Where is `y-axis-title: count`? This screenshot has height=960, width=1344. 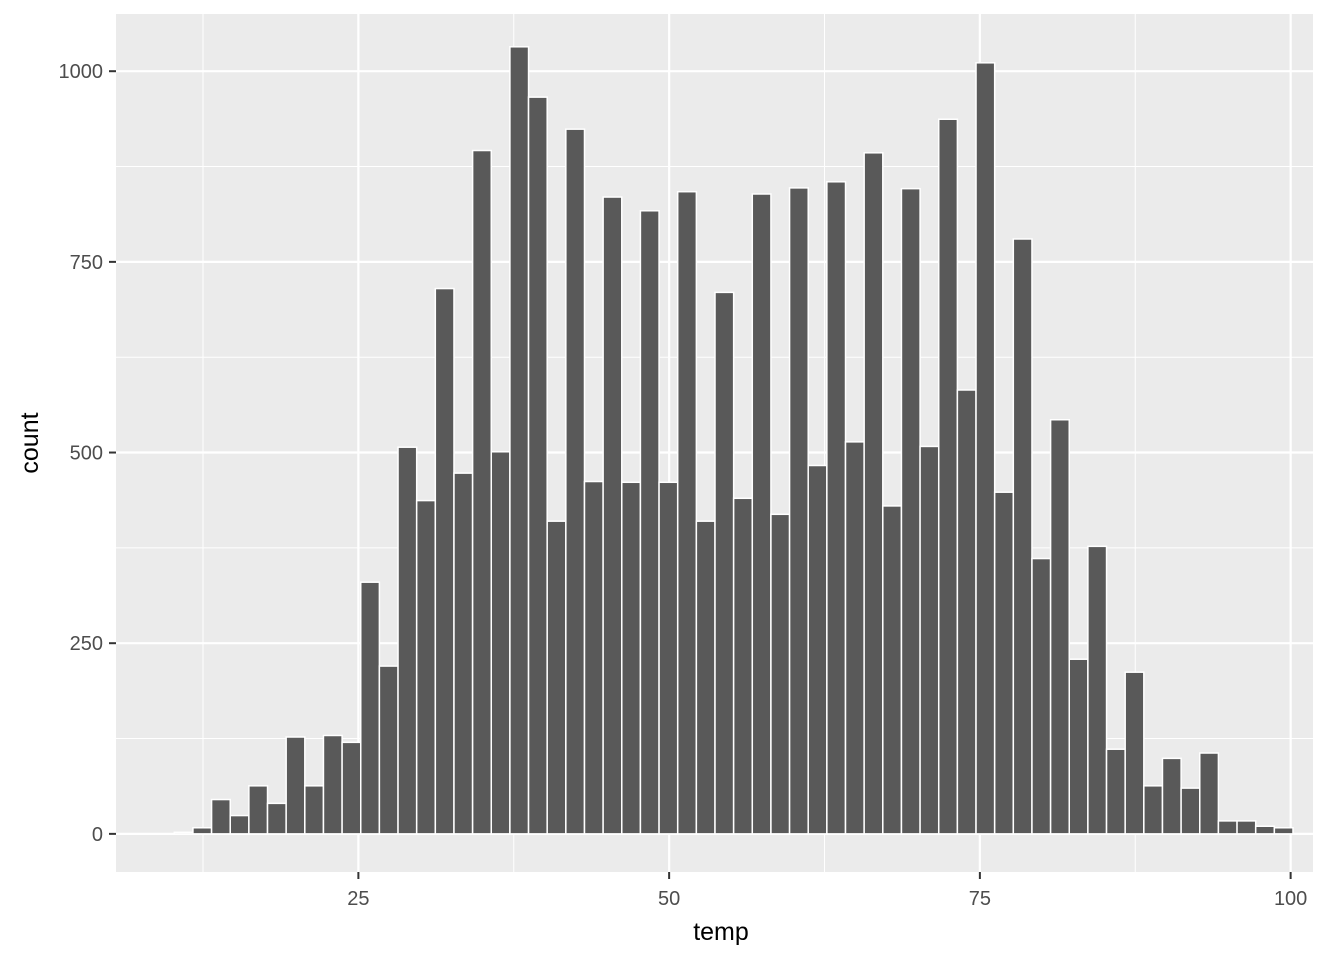
y-axis-title: count is located at coordinates (30, 442).